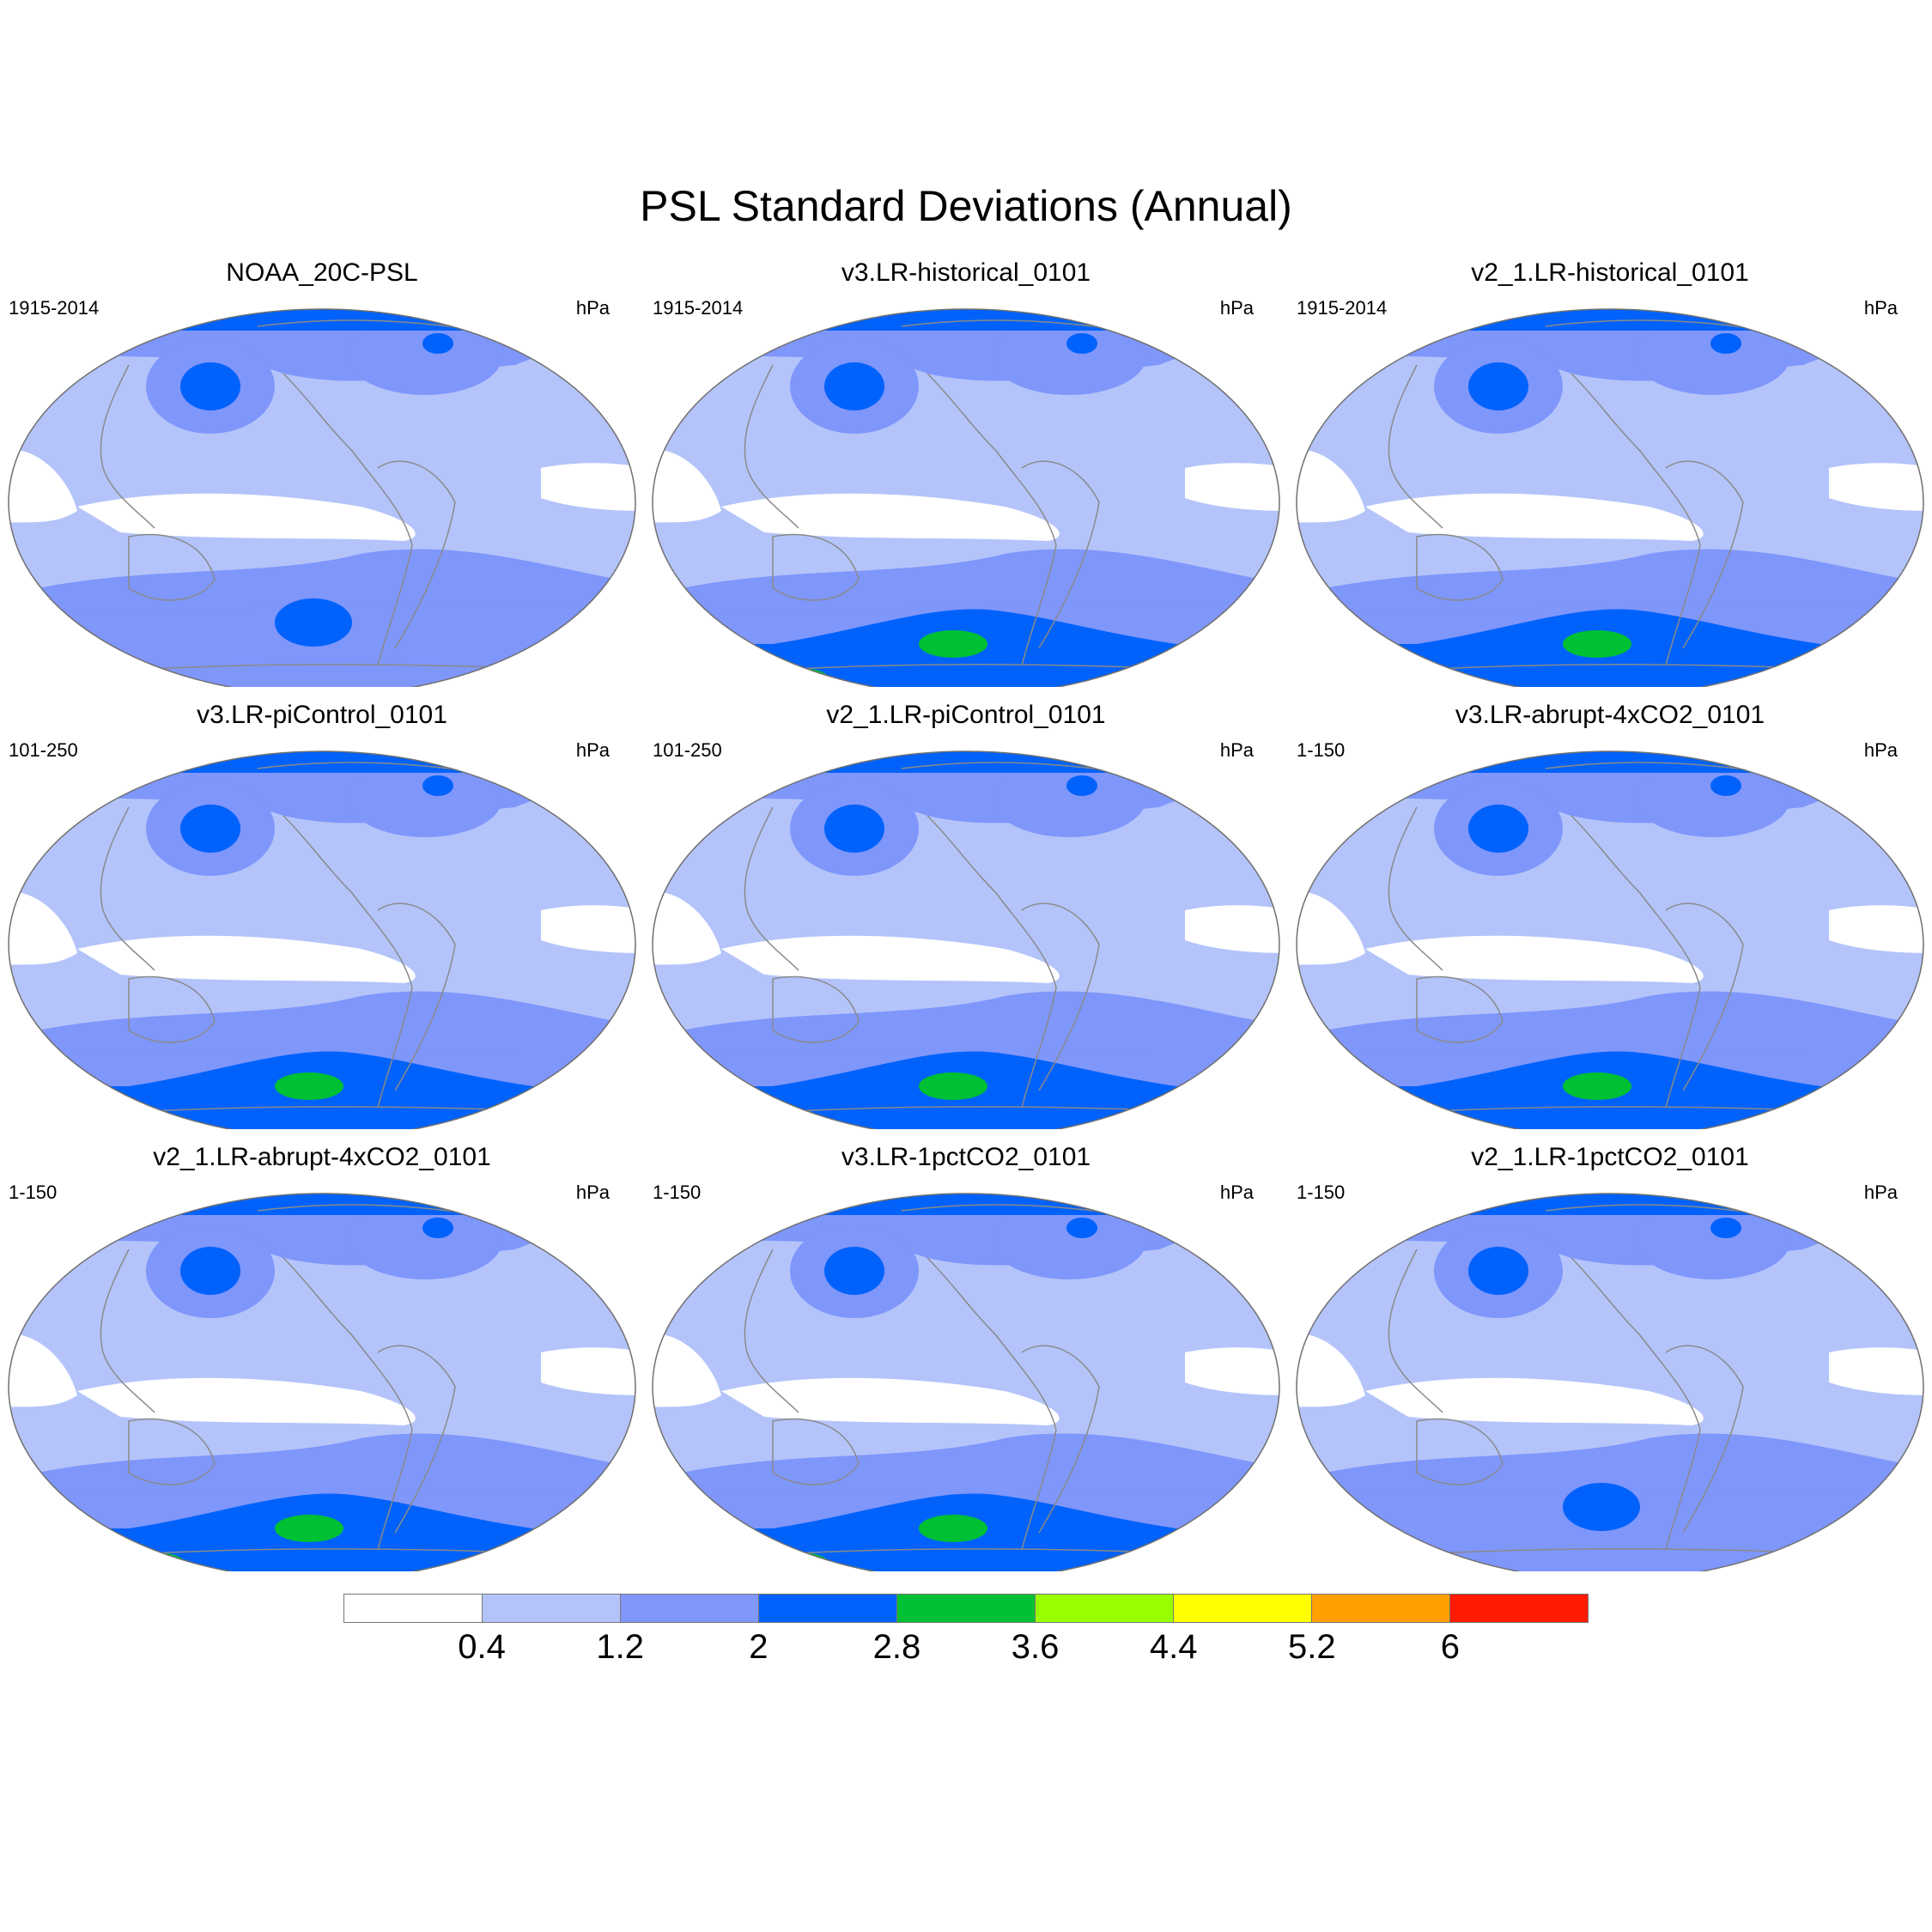 This screenshot has height=1932, width=1932. What do you see at coordinates (322, 715) in the screenshot?
I see `panel-title: v3.LR-piControl_0101` at bounding box center [322, 715].